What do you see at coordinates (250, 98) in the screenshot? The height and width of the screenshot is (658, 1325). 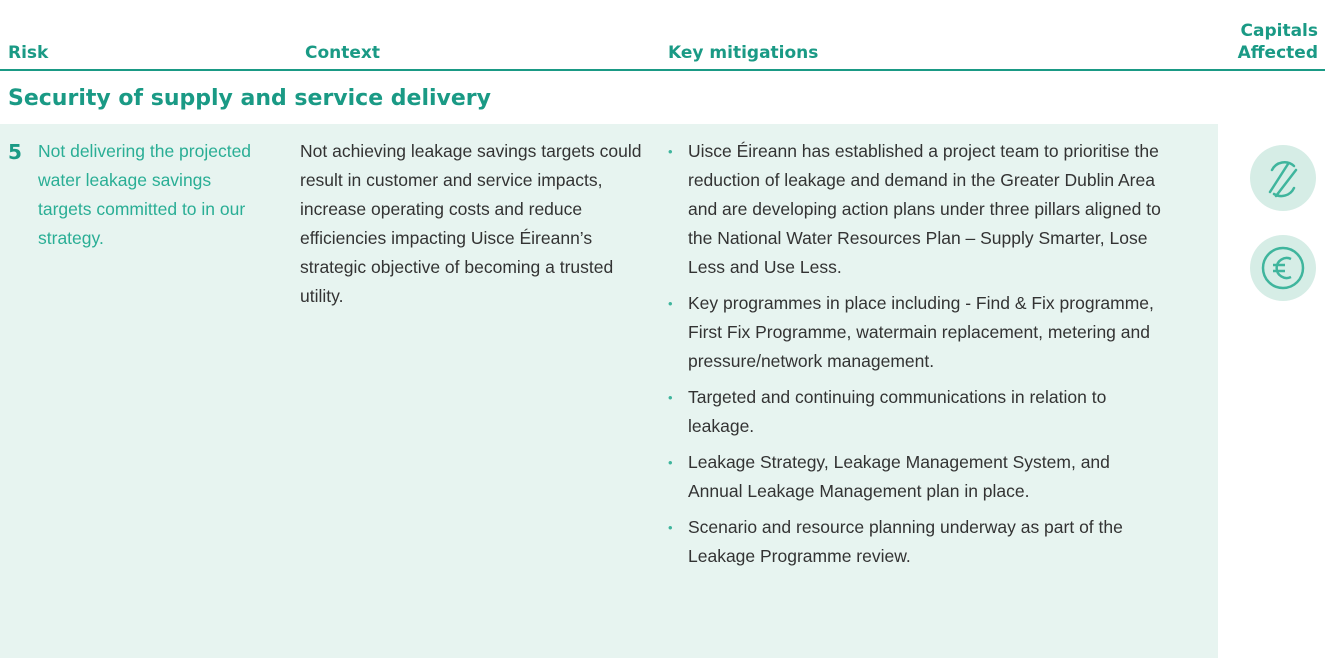 I see `section-title: Security of supply and service delivery` at bounding box center [250, 98].